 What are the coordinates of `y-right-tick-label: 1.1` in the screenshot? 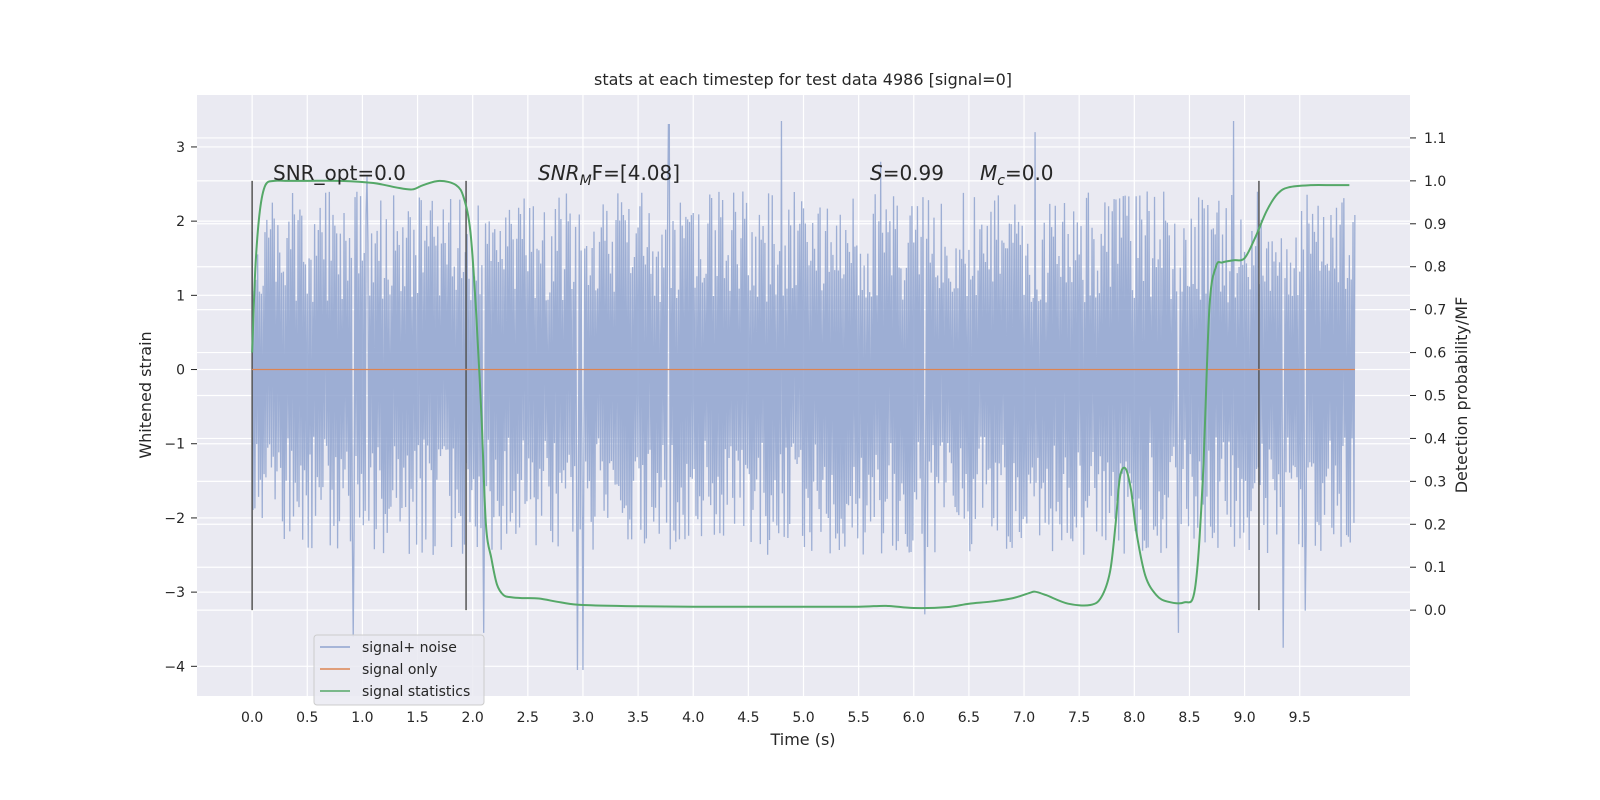 It's located at (1435, 139).